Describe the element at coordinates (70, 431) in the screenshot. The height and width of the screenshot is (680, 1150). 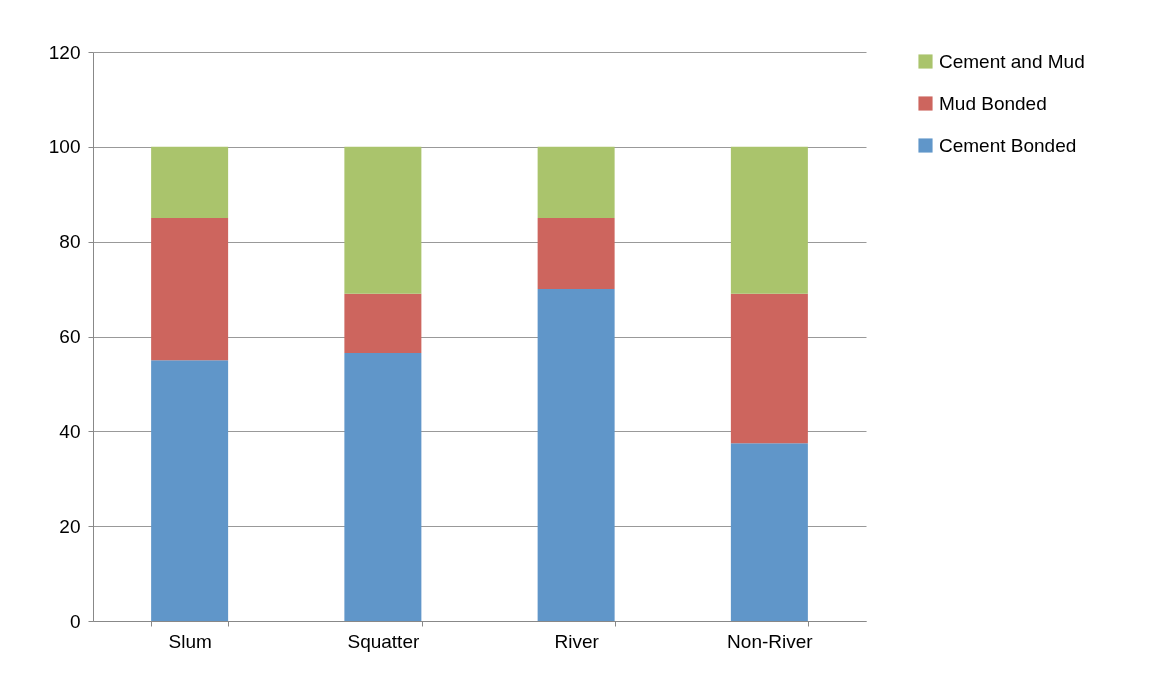
I see `y-tick-label: 40` at that location.